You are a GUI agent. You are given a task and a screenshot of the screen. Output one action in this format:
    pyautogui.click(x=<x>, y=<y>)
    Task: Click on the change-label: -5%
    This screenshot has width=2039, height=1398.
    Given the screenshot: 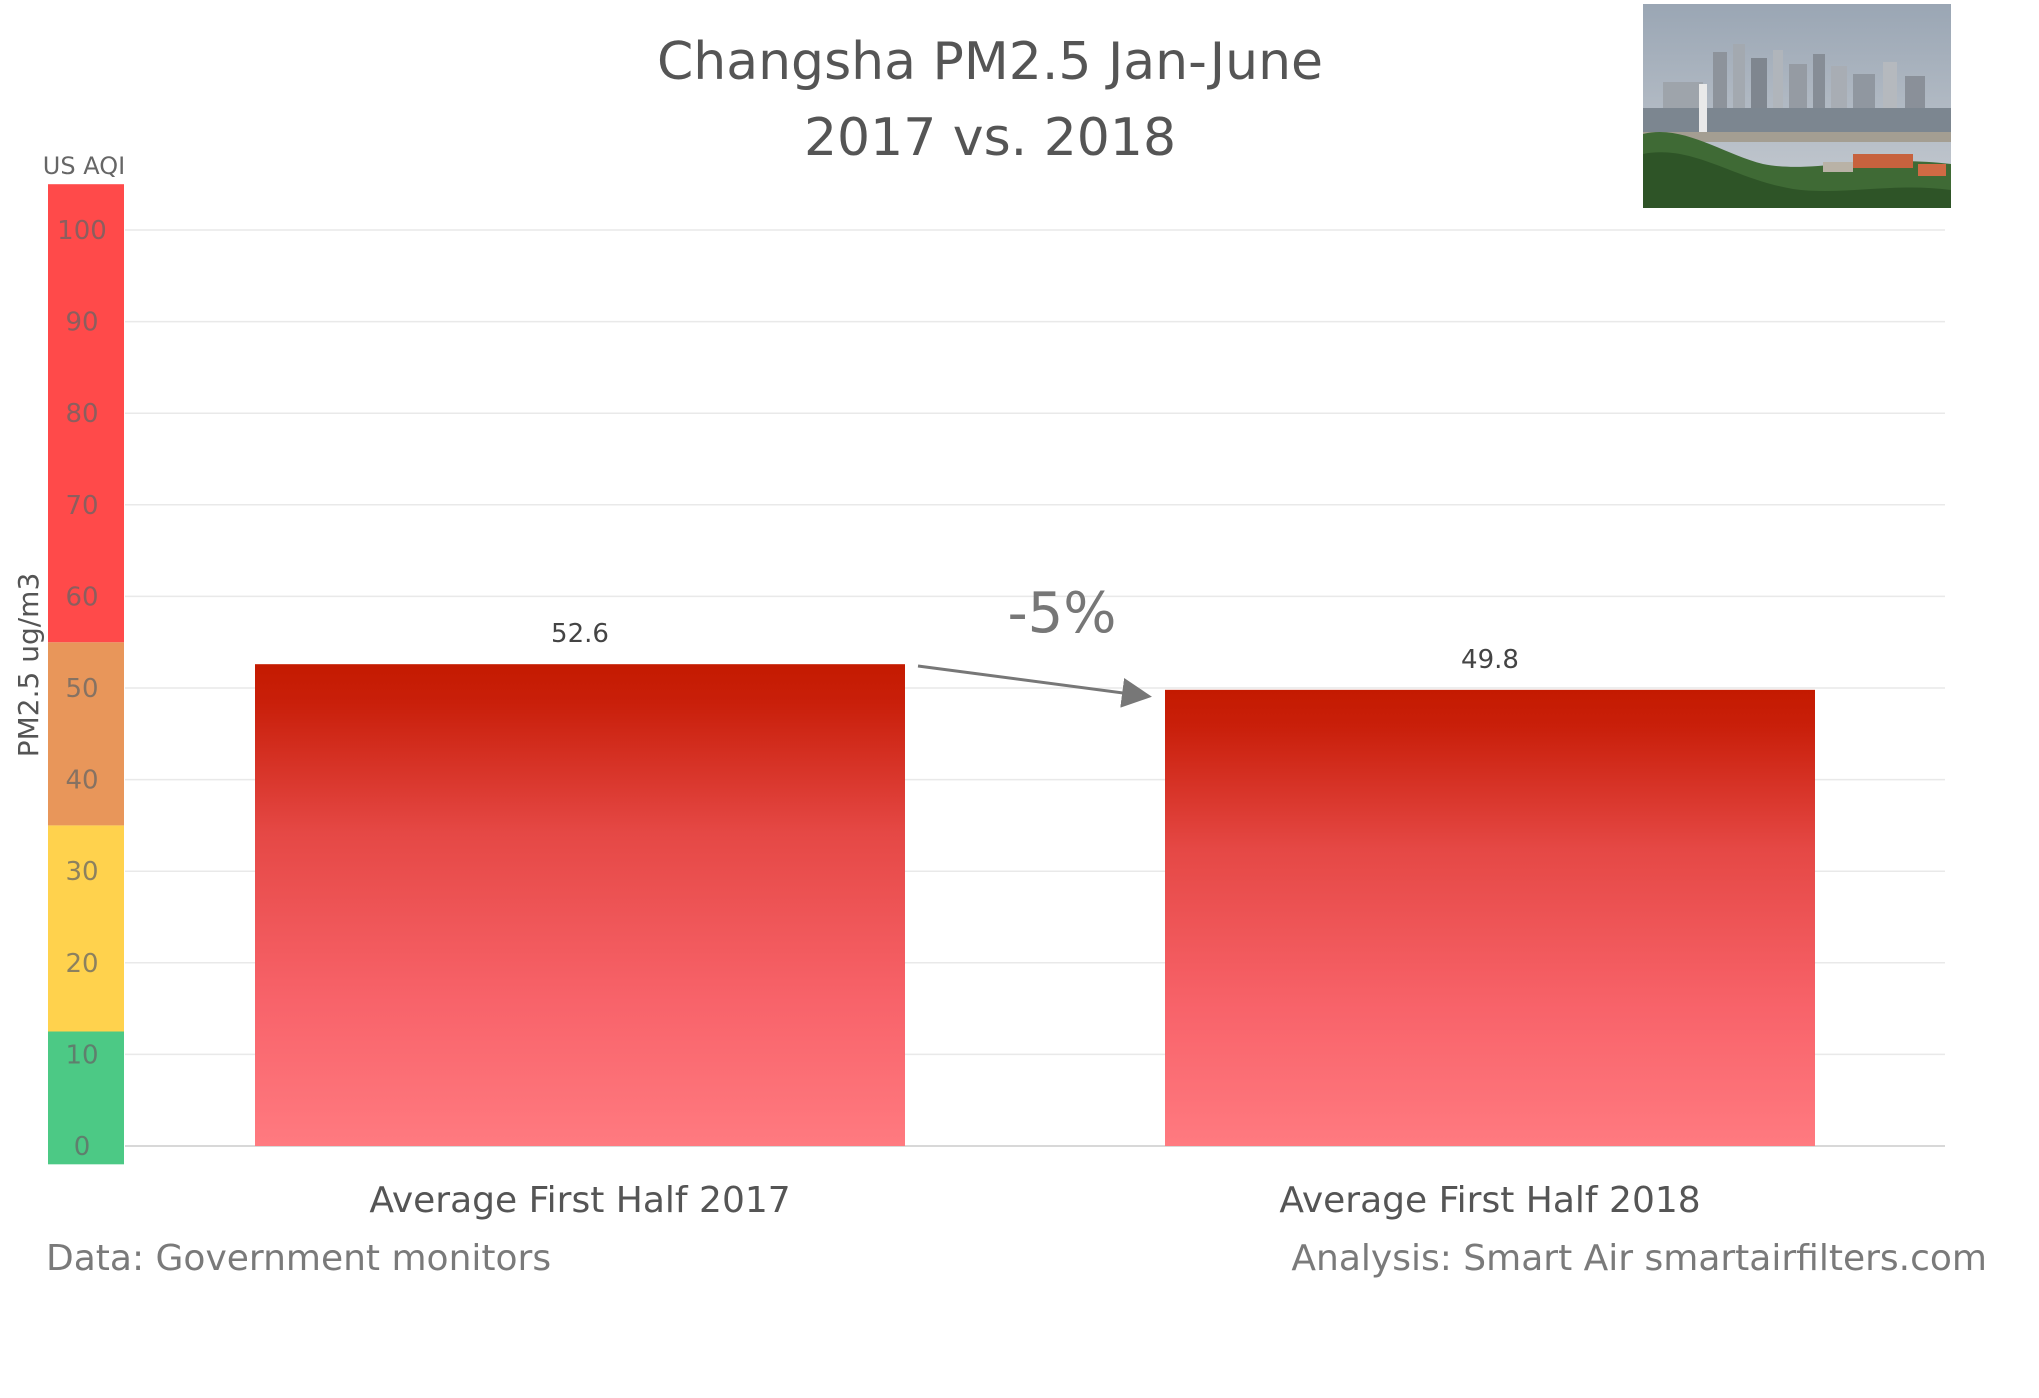 What is the action you would take?
    pyautogui.click(x=1061, y=613)
    